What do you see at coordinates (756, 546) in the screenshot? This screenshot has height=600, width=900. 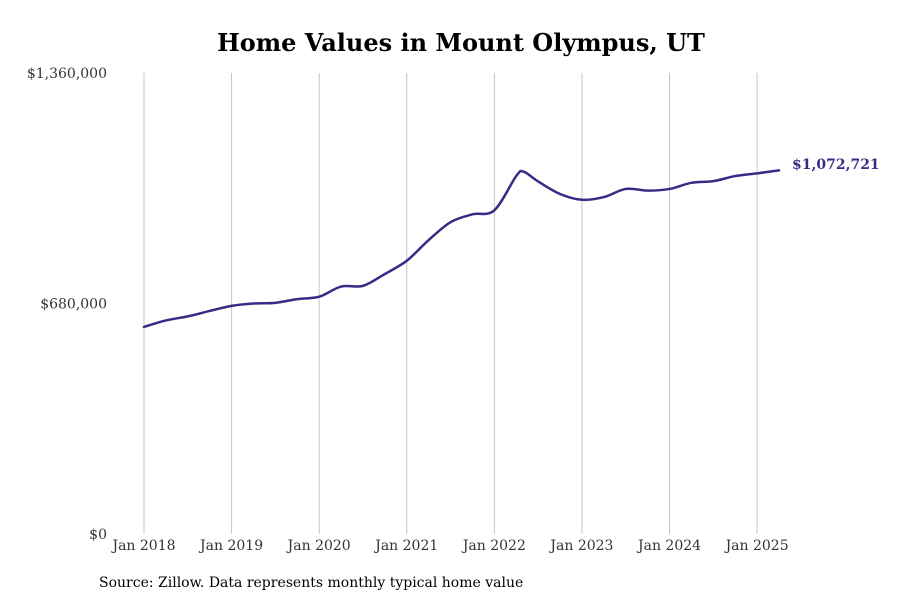 I see `x-tick-label: Jan 2025` at bounding box center [756, 546].